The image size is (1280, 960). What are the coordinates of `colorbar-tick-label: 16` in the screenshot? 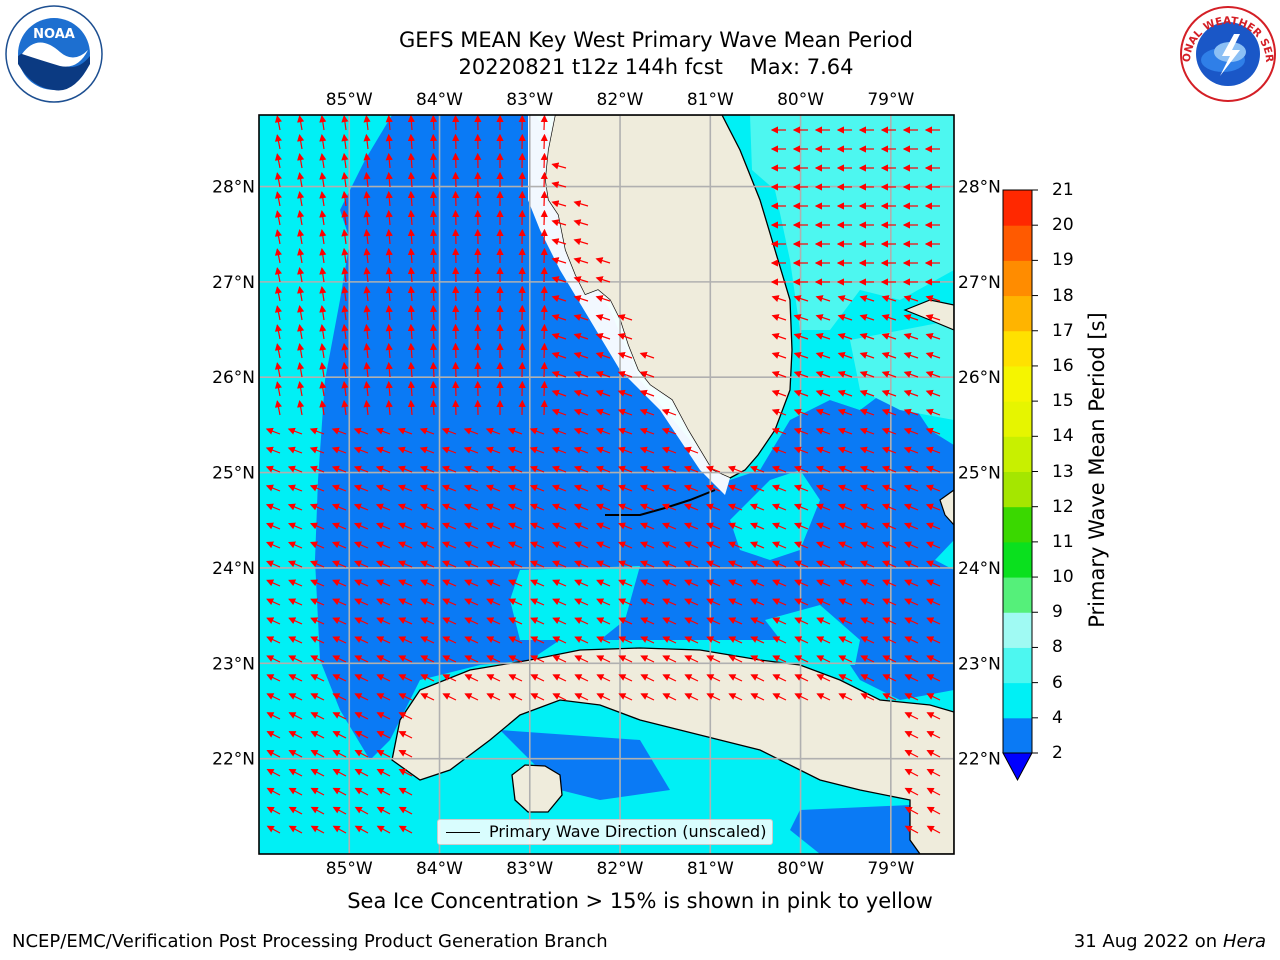 It's located at (1063, 365).